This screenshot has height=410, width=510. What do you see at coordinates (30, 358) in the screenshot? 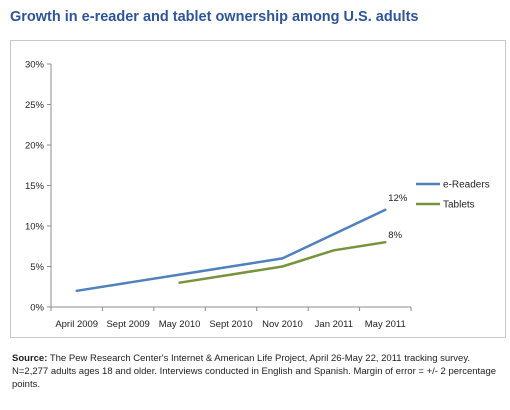
I see `source-label: Source:` at bounding box center [30, 358].